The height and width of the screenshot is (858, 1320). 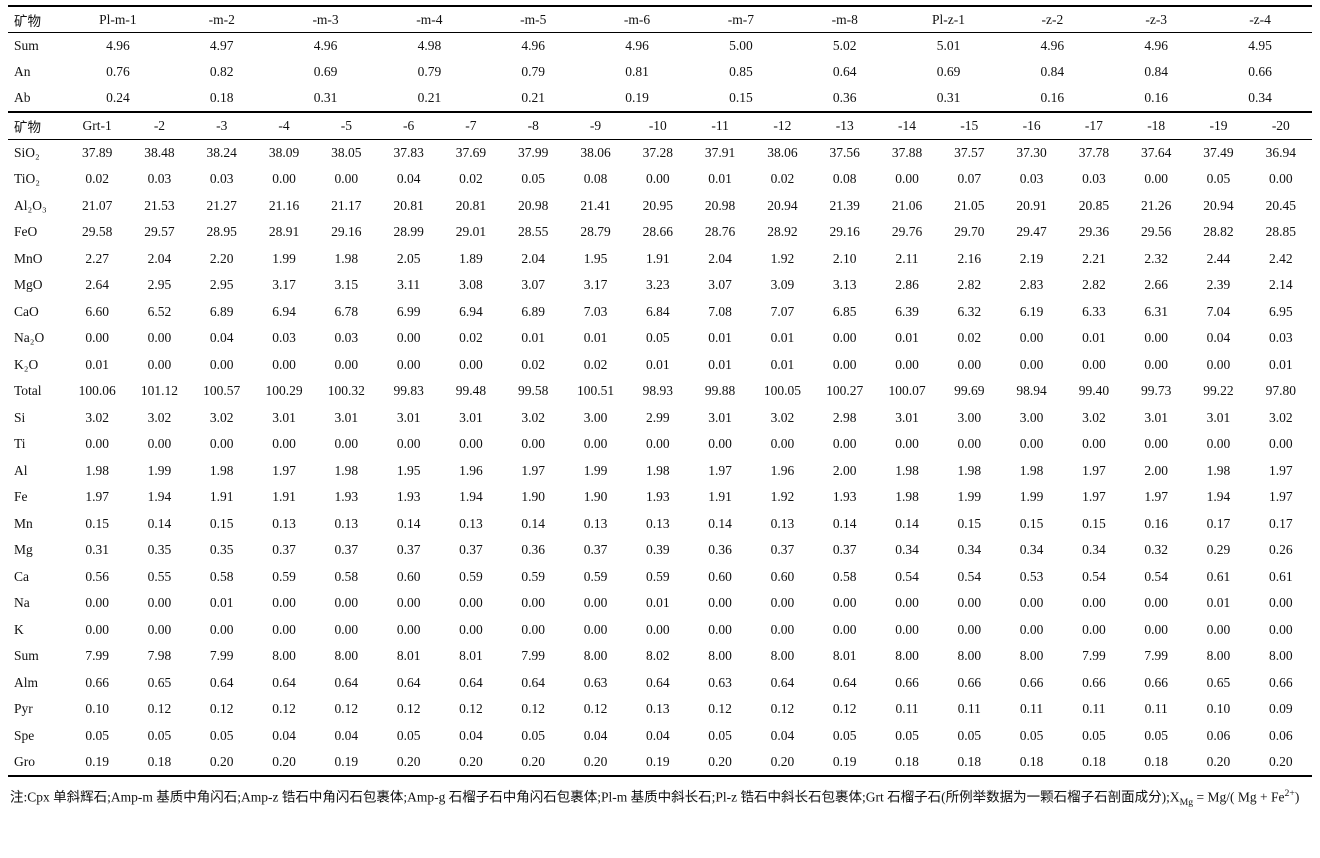 What do you see at coordinates (1280, 232) in the screenshot?
I see `garnet-value-cell: 28.85` at bounding box center [1280, 232].